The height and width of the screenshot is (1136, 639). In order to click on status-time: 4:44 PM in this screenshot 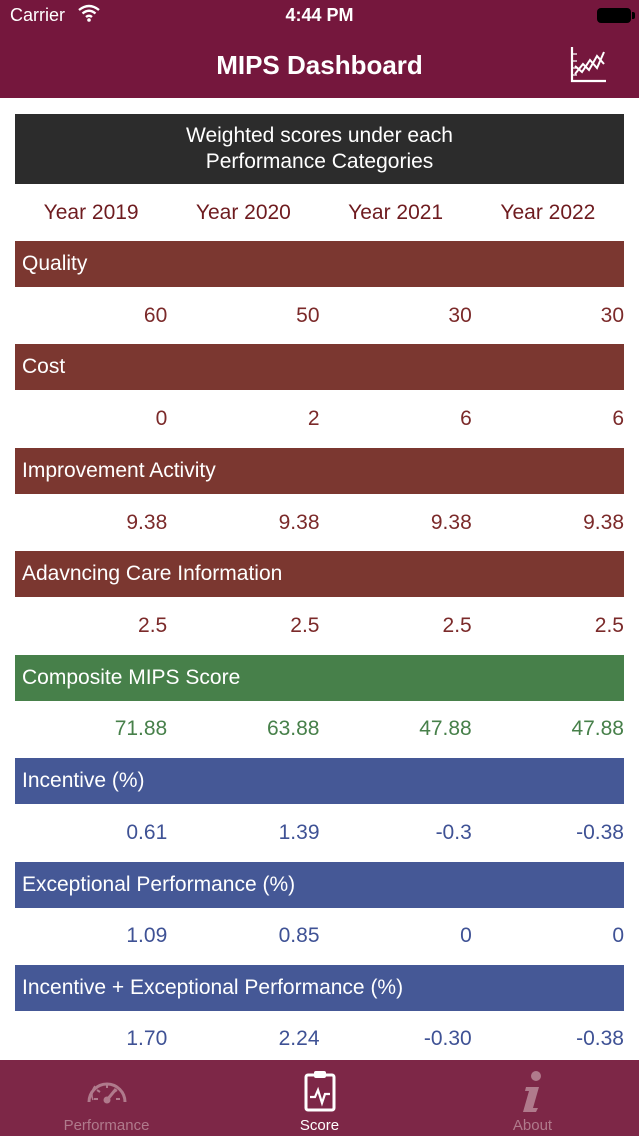, I will do `click(319, 15)`.